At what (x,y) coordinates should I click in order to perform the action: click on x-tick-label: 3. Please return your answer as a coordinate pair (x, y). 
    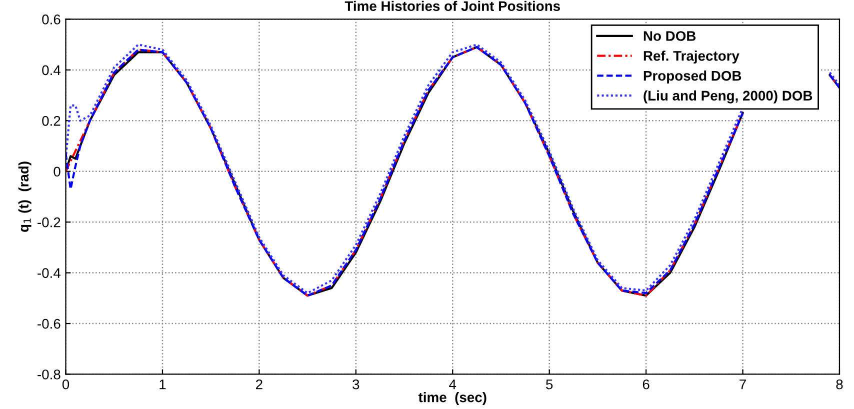
    Looking at the image, I should click on (356, 384).